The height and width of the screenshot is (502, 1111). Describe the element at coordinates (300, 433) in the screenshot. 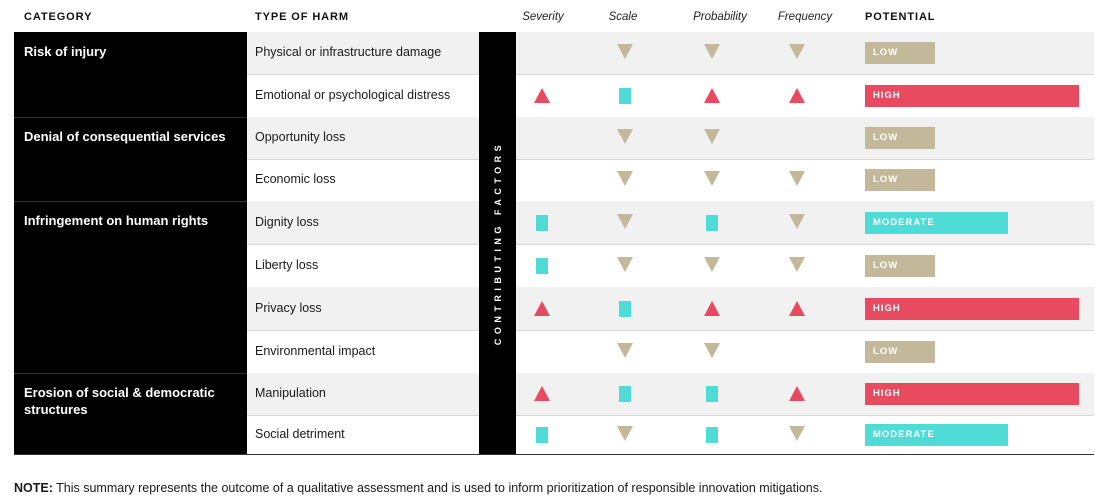

I see `harm-type: Social detriment` at that location.